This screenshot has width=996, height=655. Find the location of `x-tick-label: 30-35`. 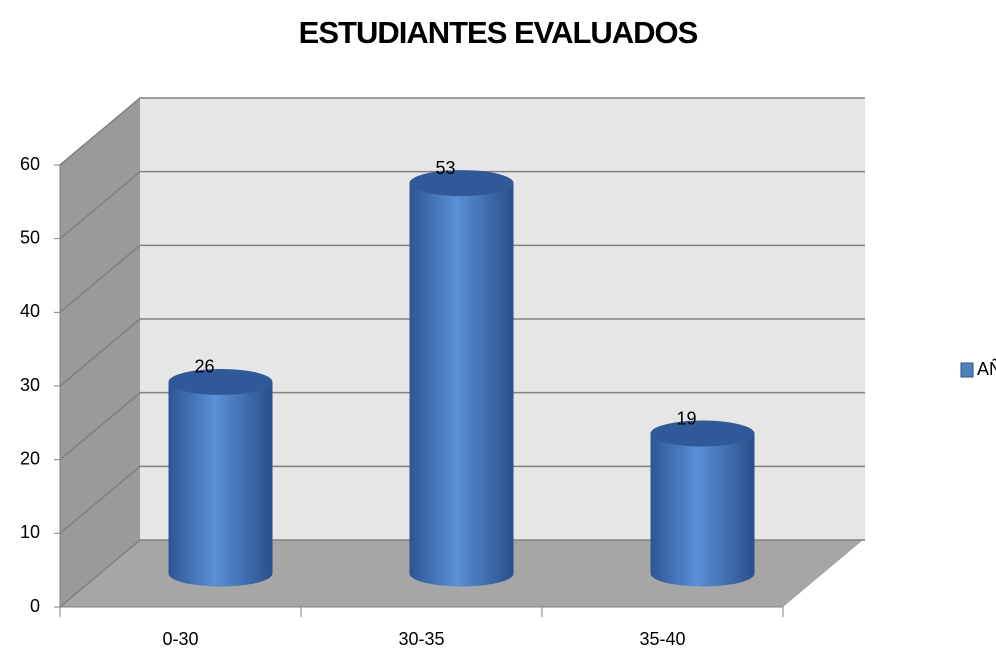

x-tick-label: 30-35 is located at coordinates (421, 639).